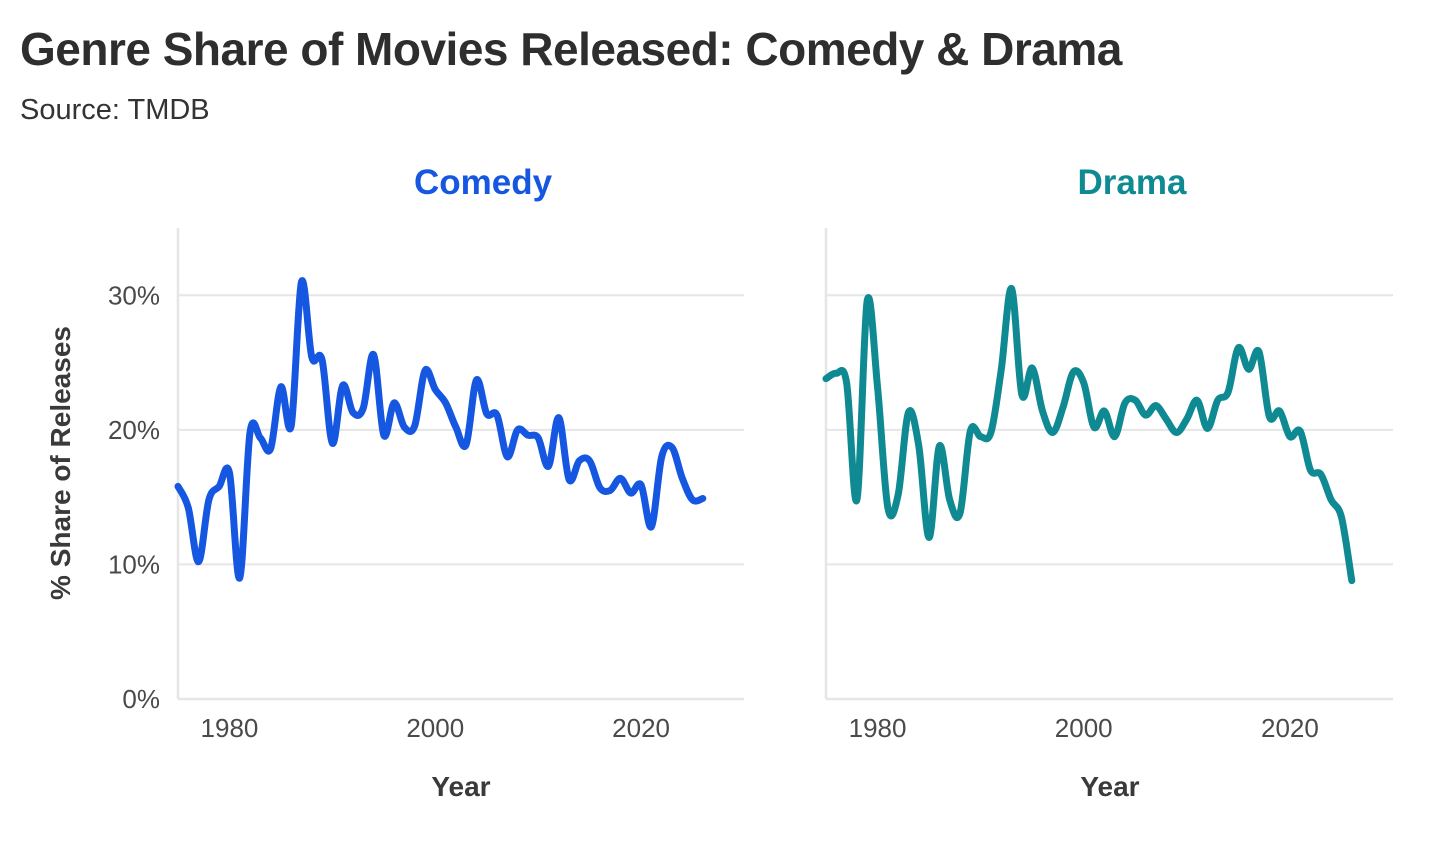  What do you see at coordinates (857, 500) in the screenshot?
I see `drama-point-1978` at bounding box center [857, 500].